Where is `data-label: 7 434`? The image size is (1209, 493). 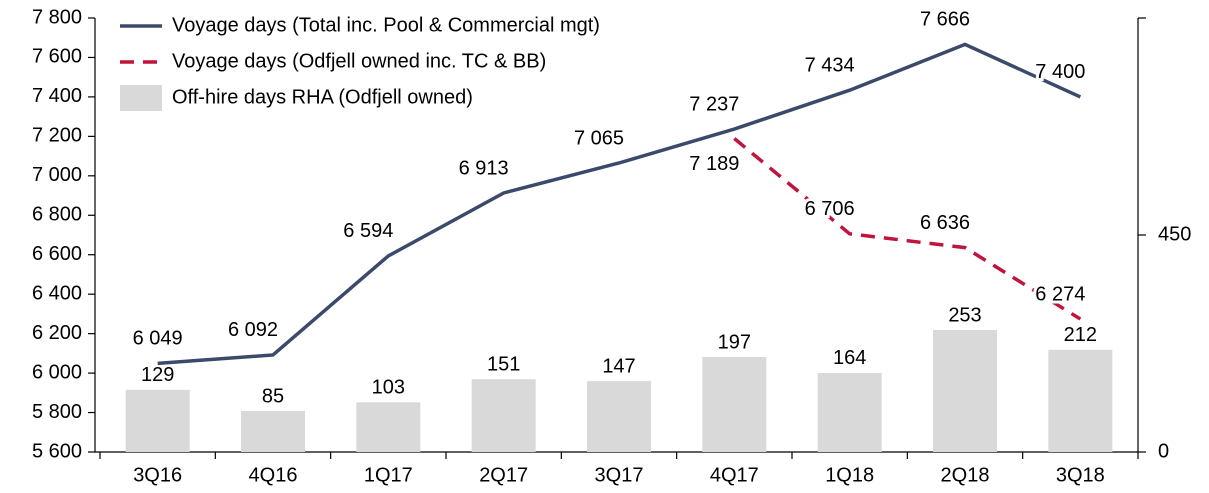 data-label: 7 434 is located at coordinates (830, 65).